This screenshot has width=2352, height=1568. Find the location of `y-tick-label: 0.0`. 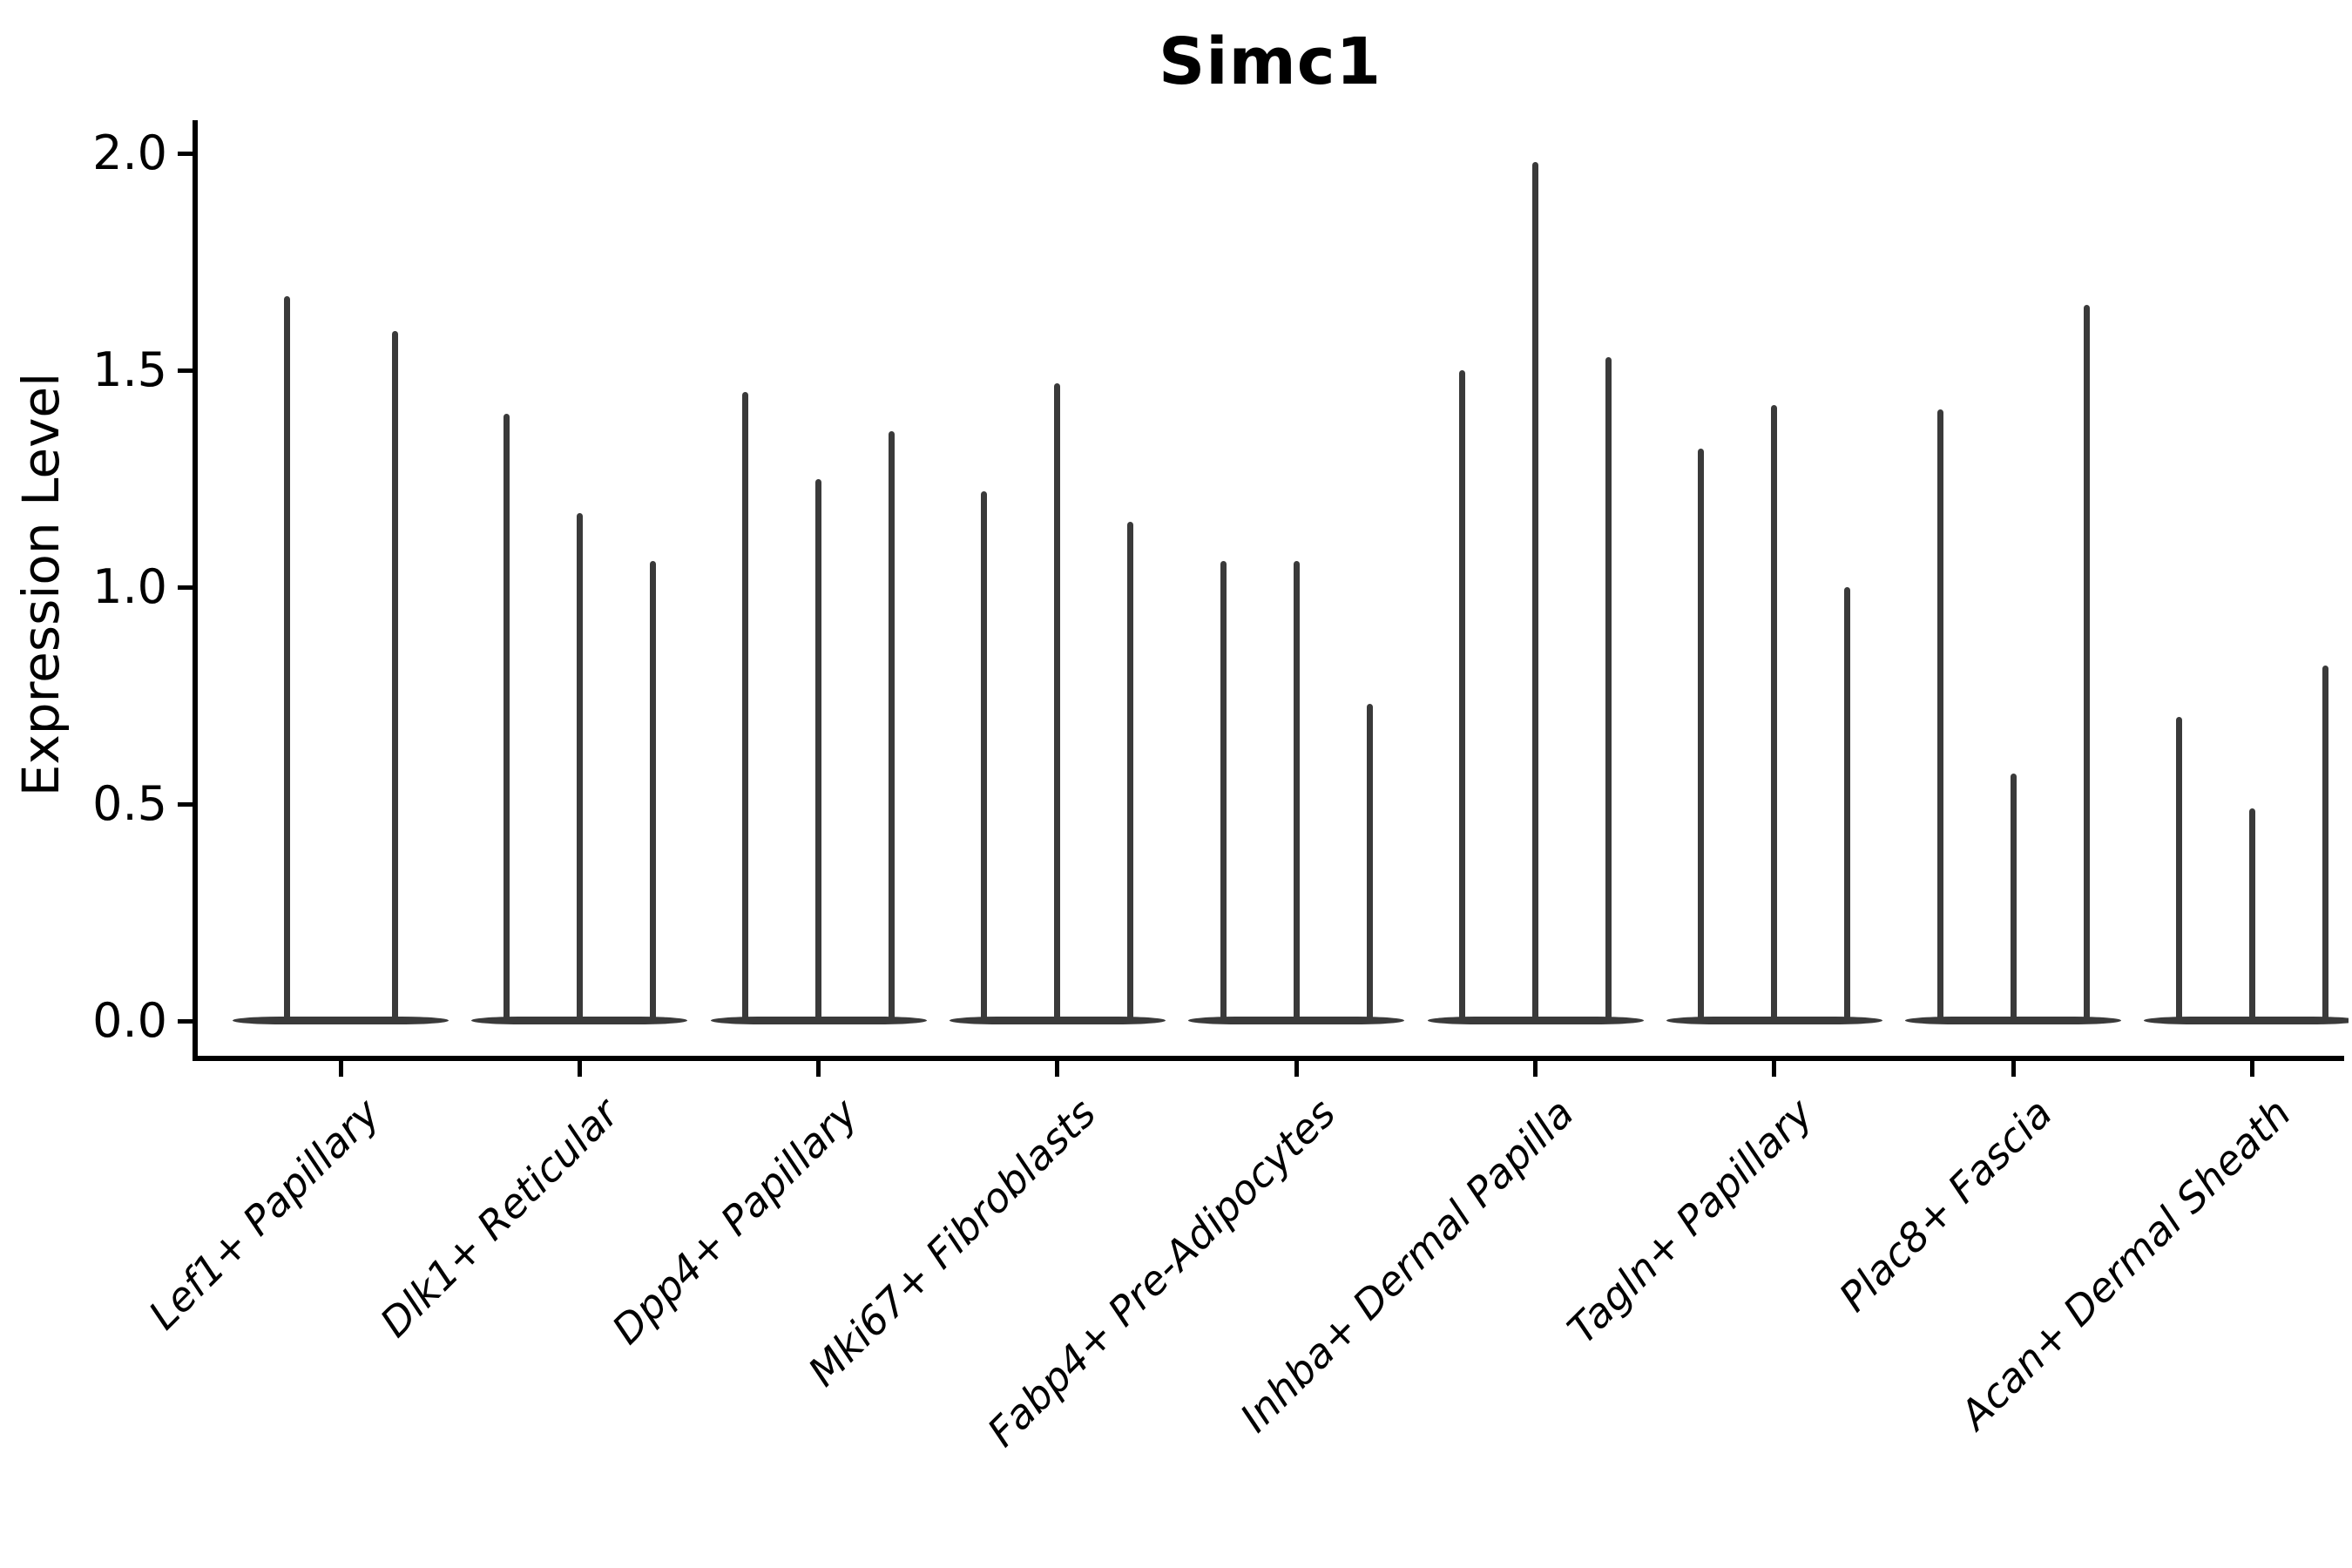

y-tick-label: 0.0 is located at coordinates (129, 1021).